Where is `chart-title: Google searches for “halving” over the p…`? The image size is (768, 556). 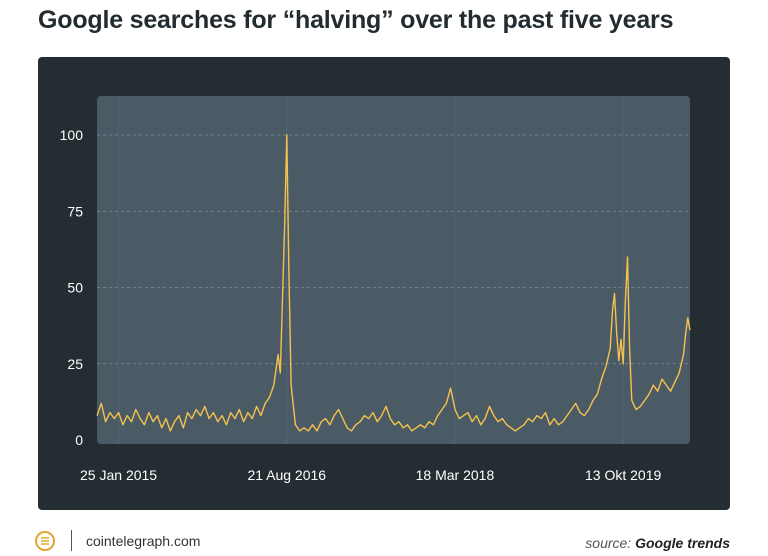
chart-title: Google searches for “halving” over the p… is located at coordinates (356, 20).